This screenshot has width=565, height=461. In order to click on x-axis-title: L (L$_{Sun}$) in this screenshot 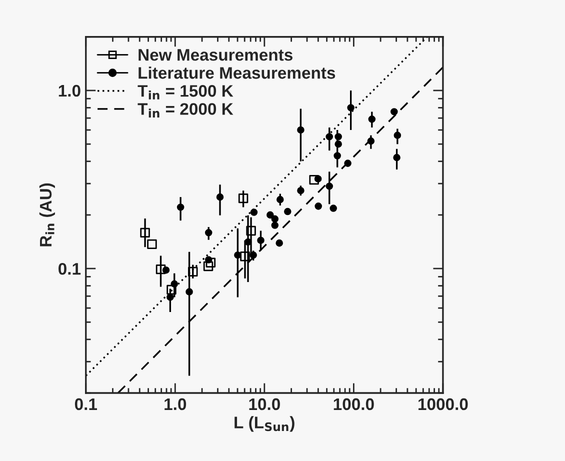, I will do `click(264, 424)`.